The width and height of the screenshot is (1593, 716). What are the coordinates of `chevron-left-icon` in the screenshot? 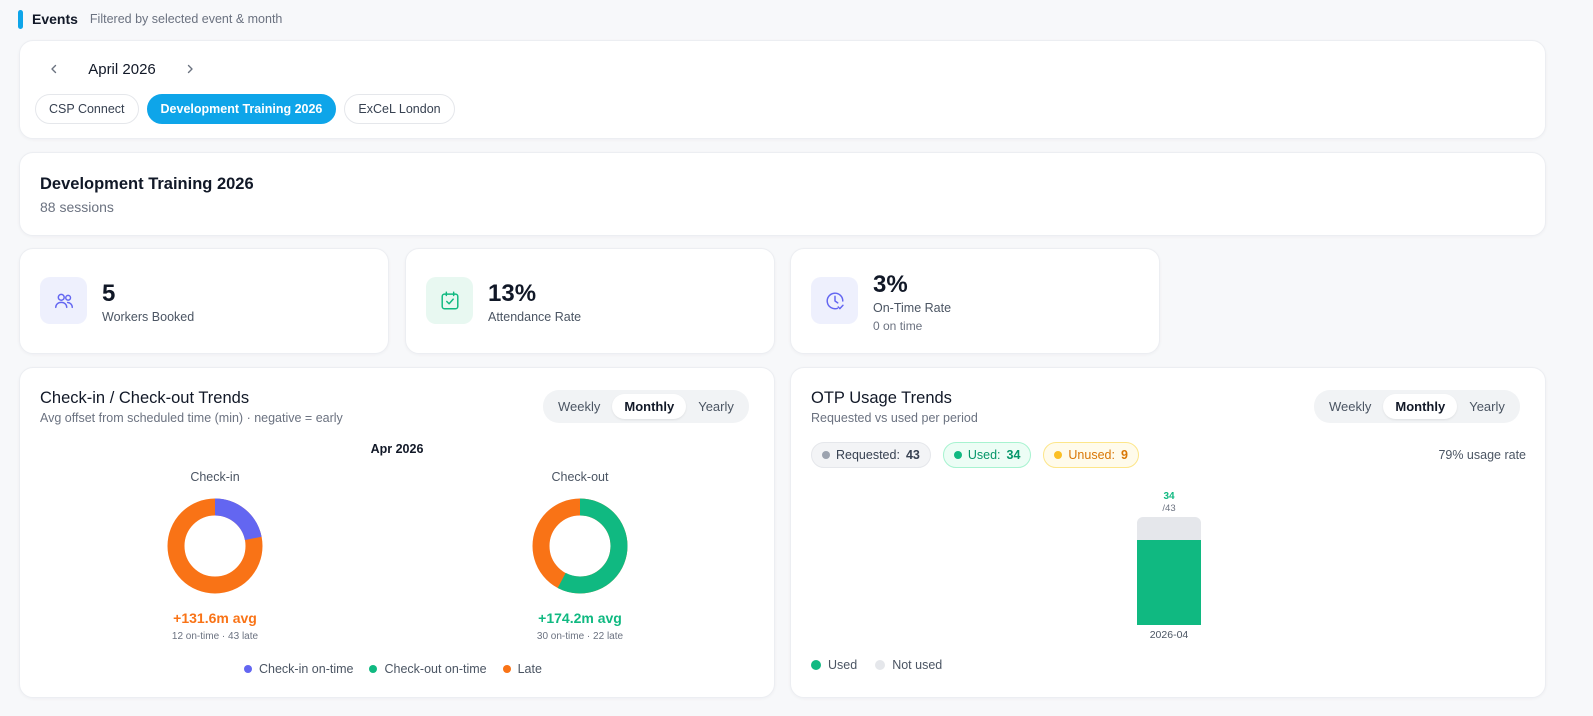 It's located at (54, 69).